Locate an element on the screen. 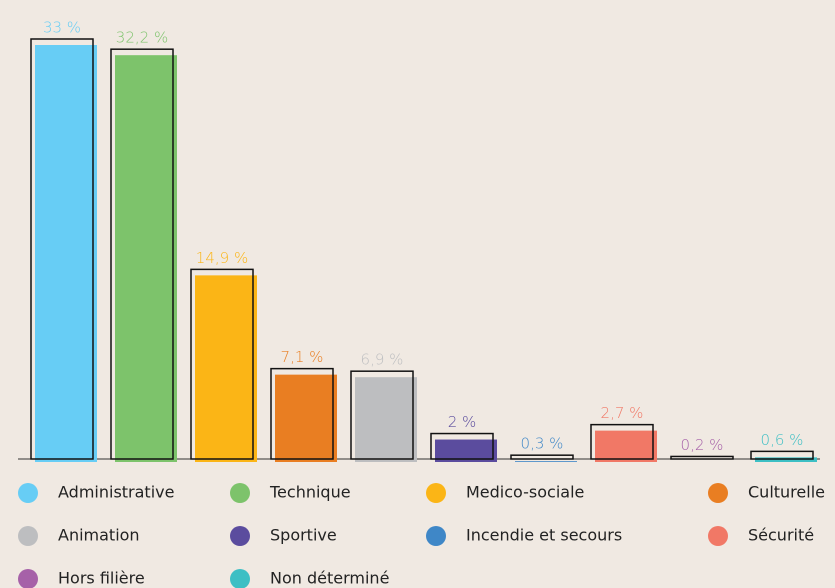  value-label: 0,6 % is located at coordinates (782, 440).